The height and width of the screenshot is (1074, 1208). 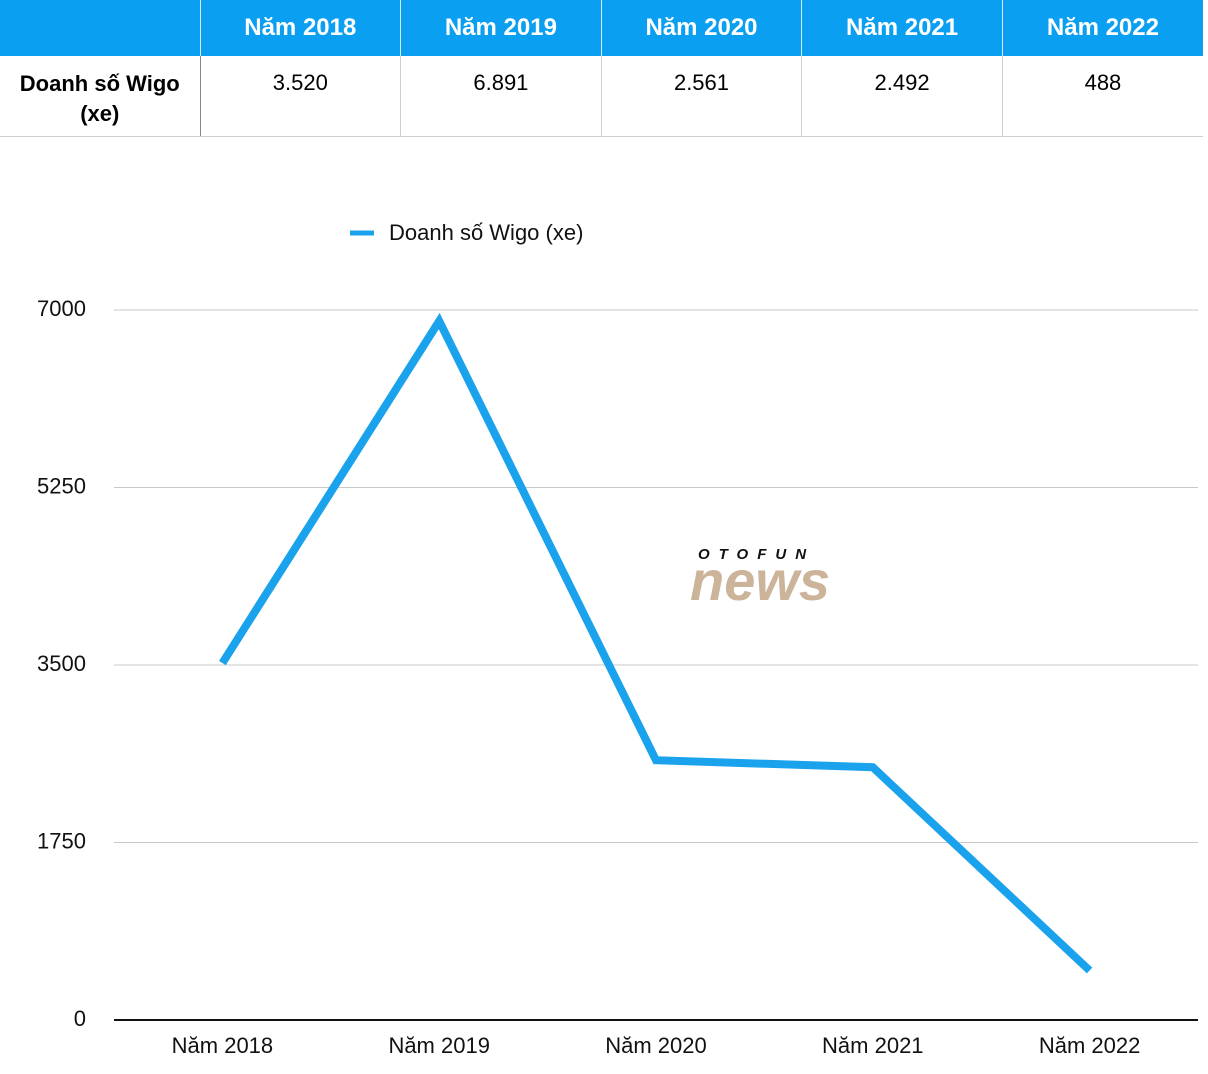 What do you see at coordinates (61, 485) in the screenshot?
I see `y-tick-label: 5250` at bounding box center [61, 485].